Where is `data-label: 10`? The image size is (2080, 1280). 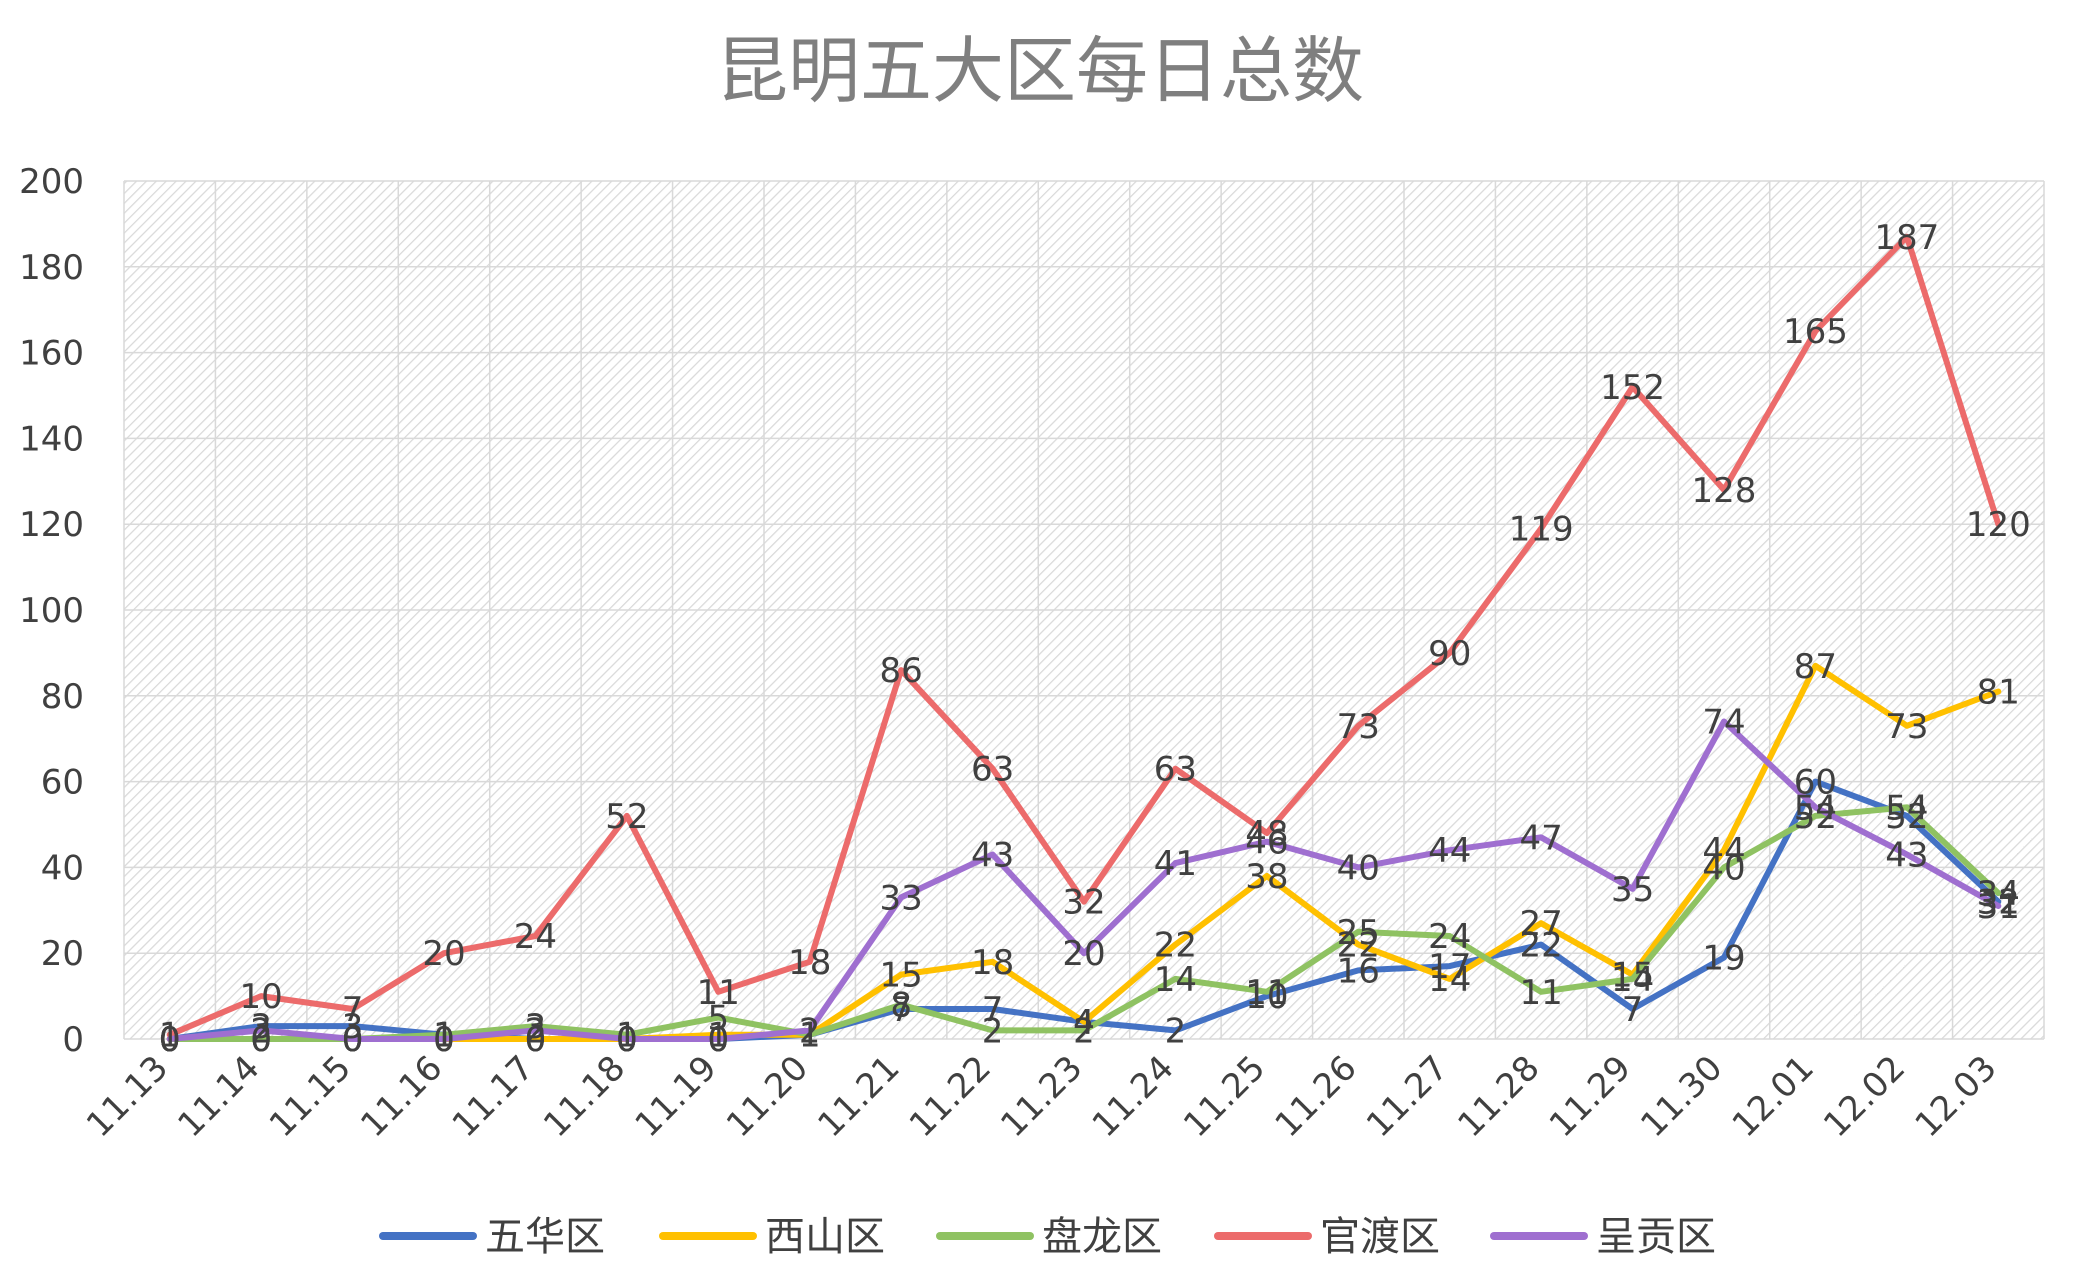 data-label: 10 is located at coordinates (261, 997).